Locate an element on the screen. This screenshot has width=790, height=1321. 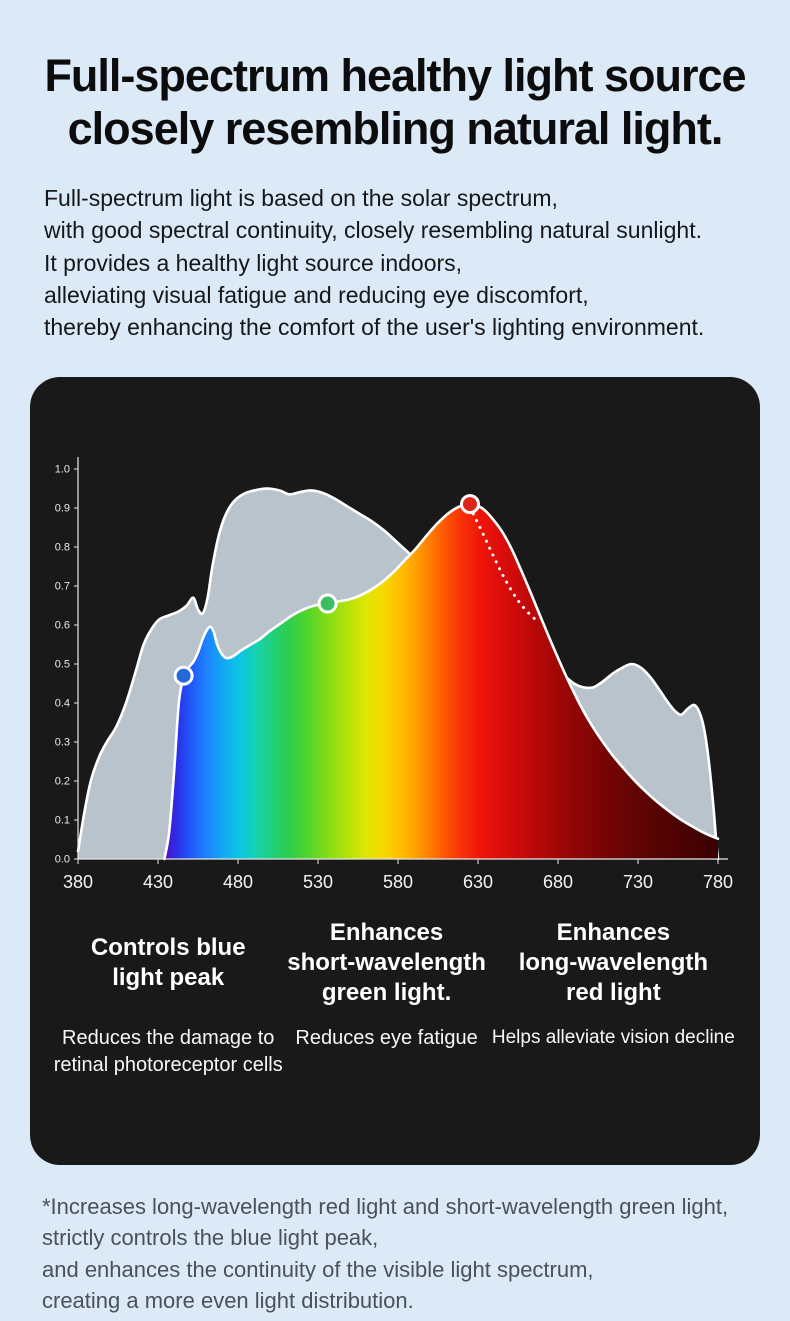
svg-text: 0.9 is located at coordinates (62, 509).